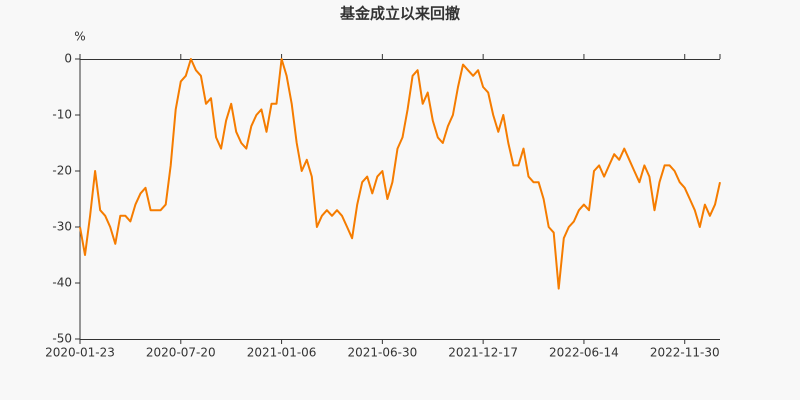  Describe the element at coordinates (62, 227) in the screenshot. I see `y-tick-label: -30` at that location.